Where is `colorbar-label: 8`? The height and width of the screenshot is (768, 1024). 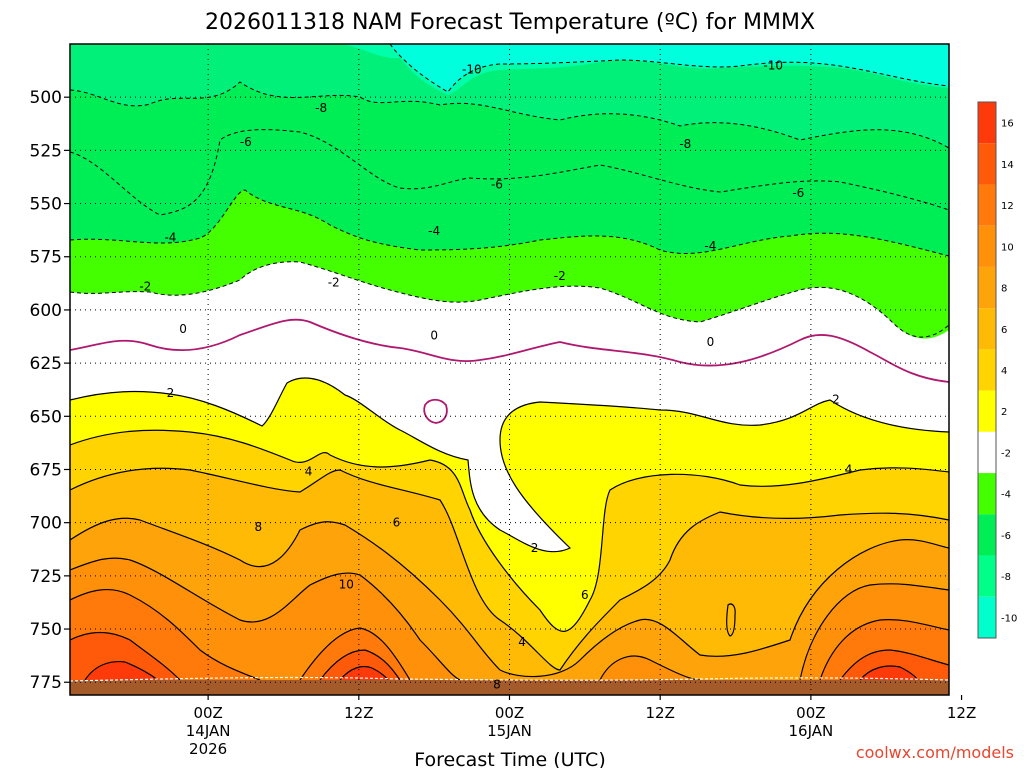
colorbar-label: 8 is located at coordinates (1004, 289).